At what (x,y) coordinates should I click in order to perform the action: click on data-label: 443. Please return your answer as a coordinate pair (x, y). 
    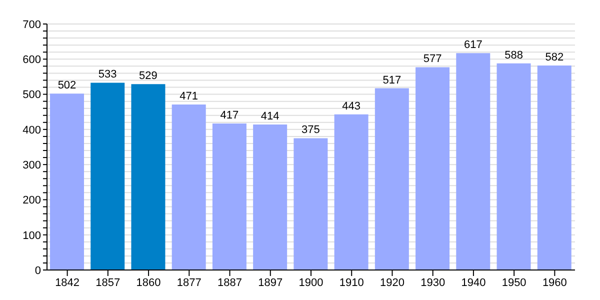
    Looking at the image, I should click on (351, 106).